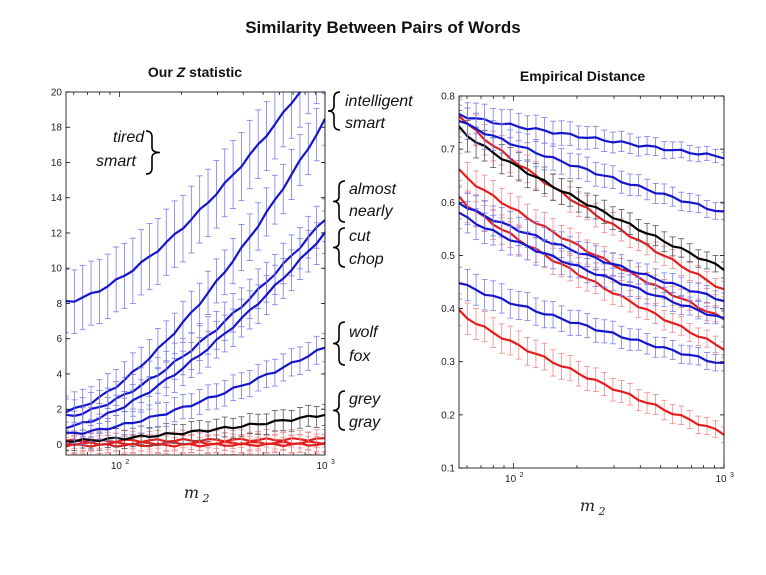 The height and width of the screenshot is (575, 766). What do you see at coordinates (448, 469) in the screenshot?
I see `right-ytick-label: 0.1` at bounding box center [448, 469].